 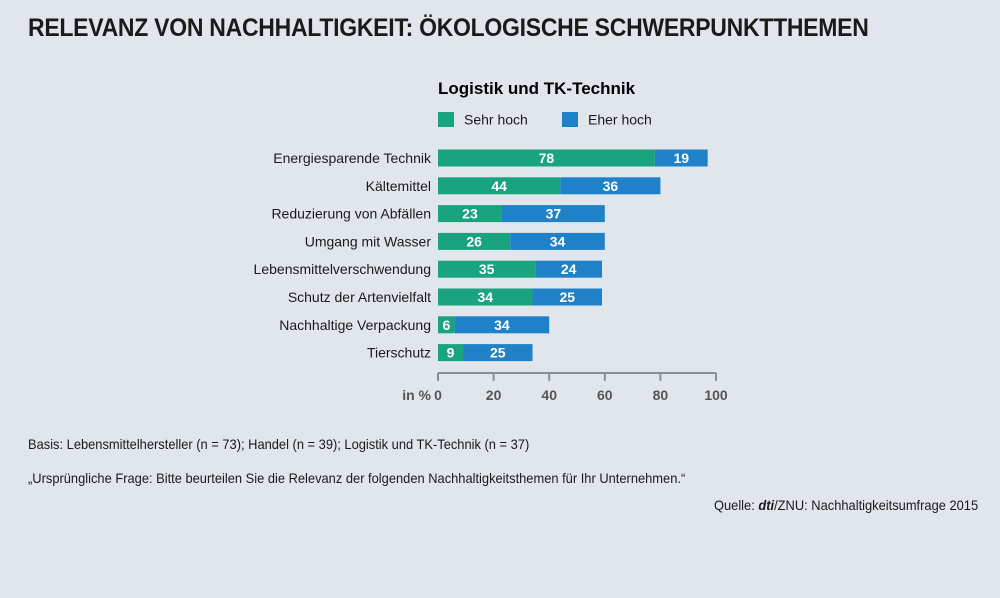 I want to click on legend-label-0: Sehr hoch, so click(x=496, y=120).